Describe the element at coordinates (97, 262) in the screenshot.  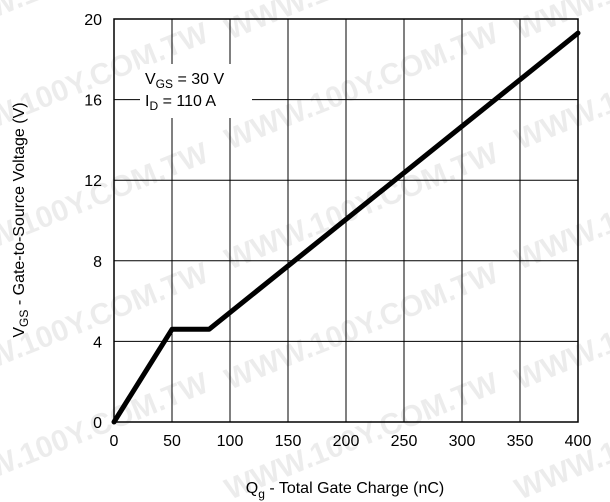
I see `y-tick-label: 8` at that location.